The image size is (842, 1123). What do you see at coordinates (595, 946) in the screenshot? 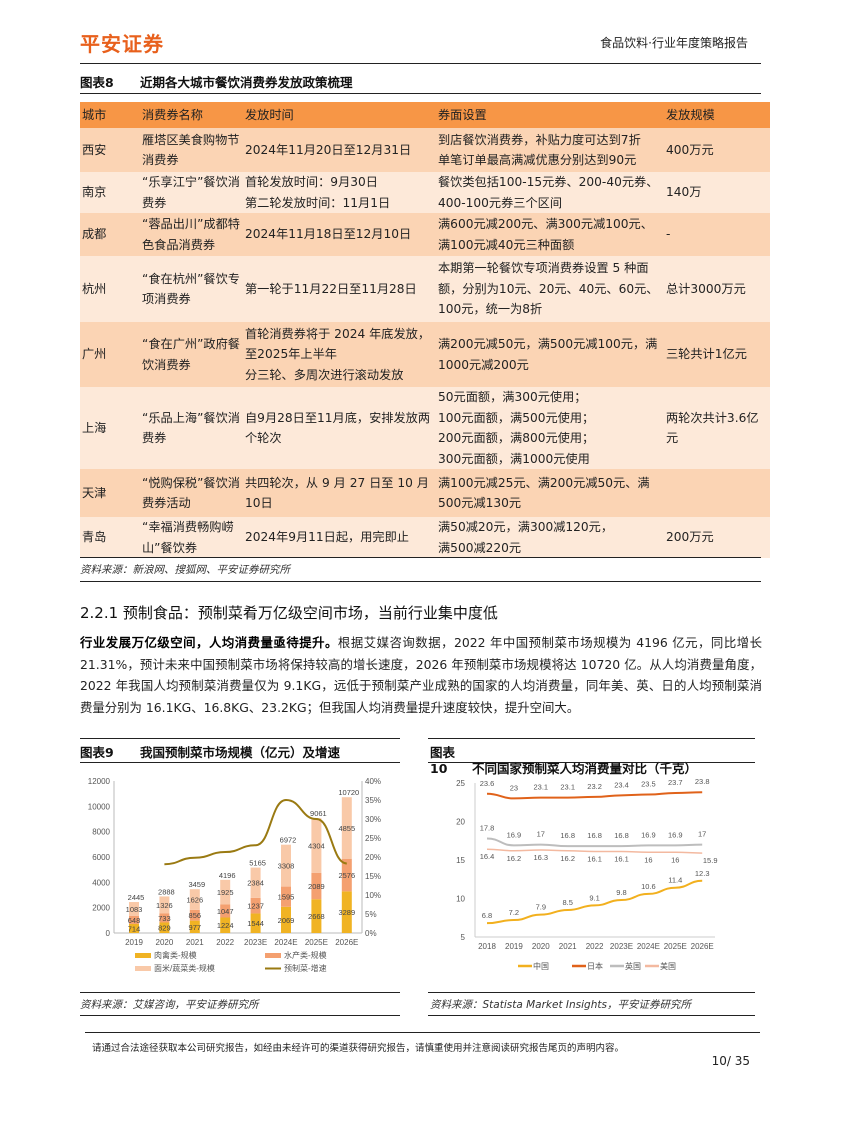
I see `x-tick-label: 2022` at bounding box center [595, 946].